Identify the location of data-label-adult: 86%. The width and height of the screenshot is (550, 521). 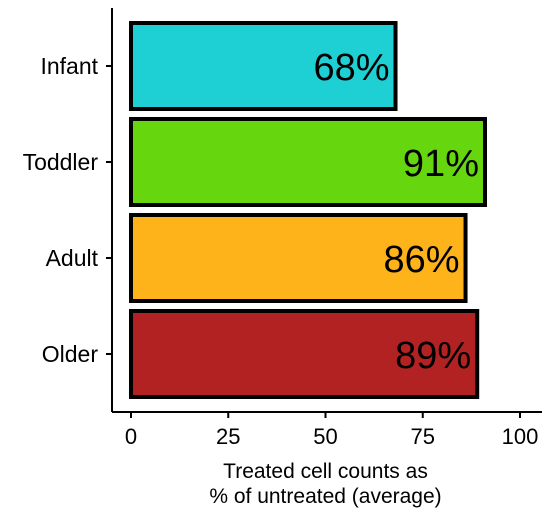
(421, 260).